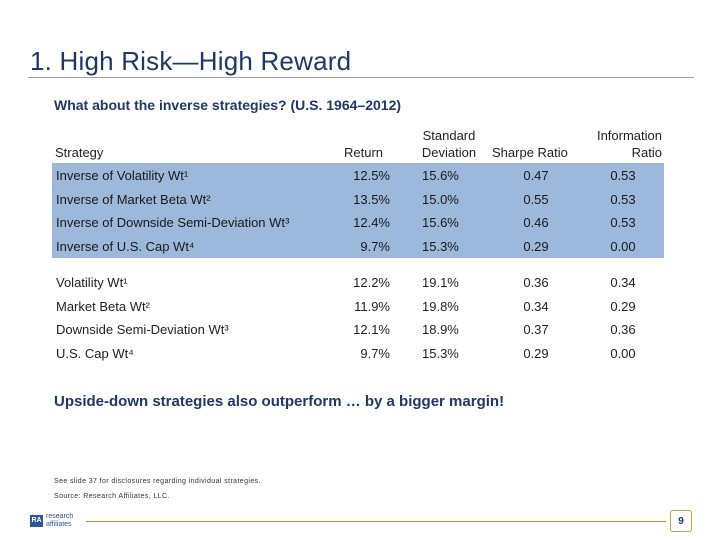  Describe the element at coordinates (617, 144) in the screenshot. I see `header-information-ratio: Information Ratio` at that location.